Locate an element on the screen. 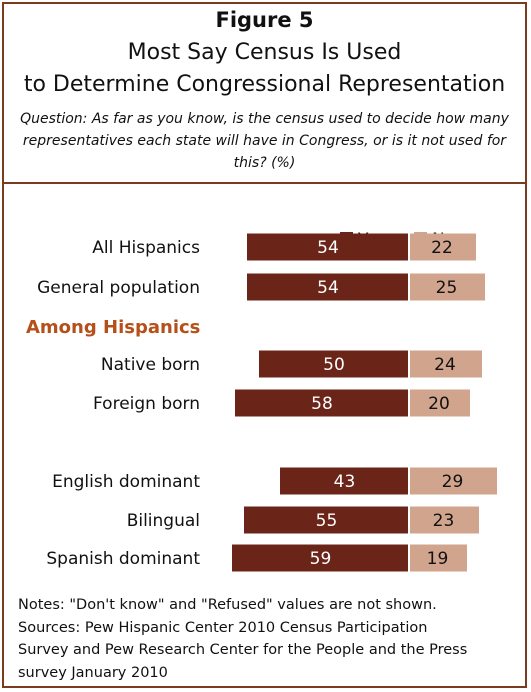  category-label: Foreign born is located at coordinates (146, 404).